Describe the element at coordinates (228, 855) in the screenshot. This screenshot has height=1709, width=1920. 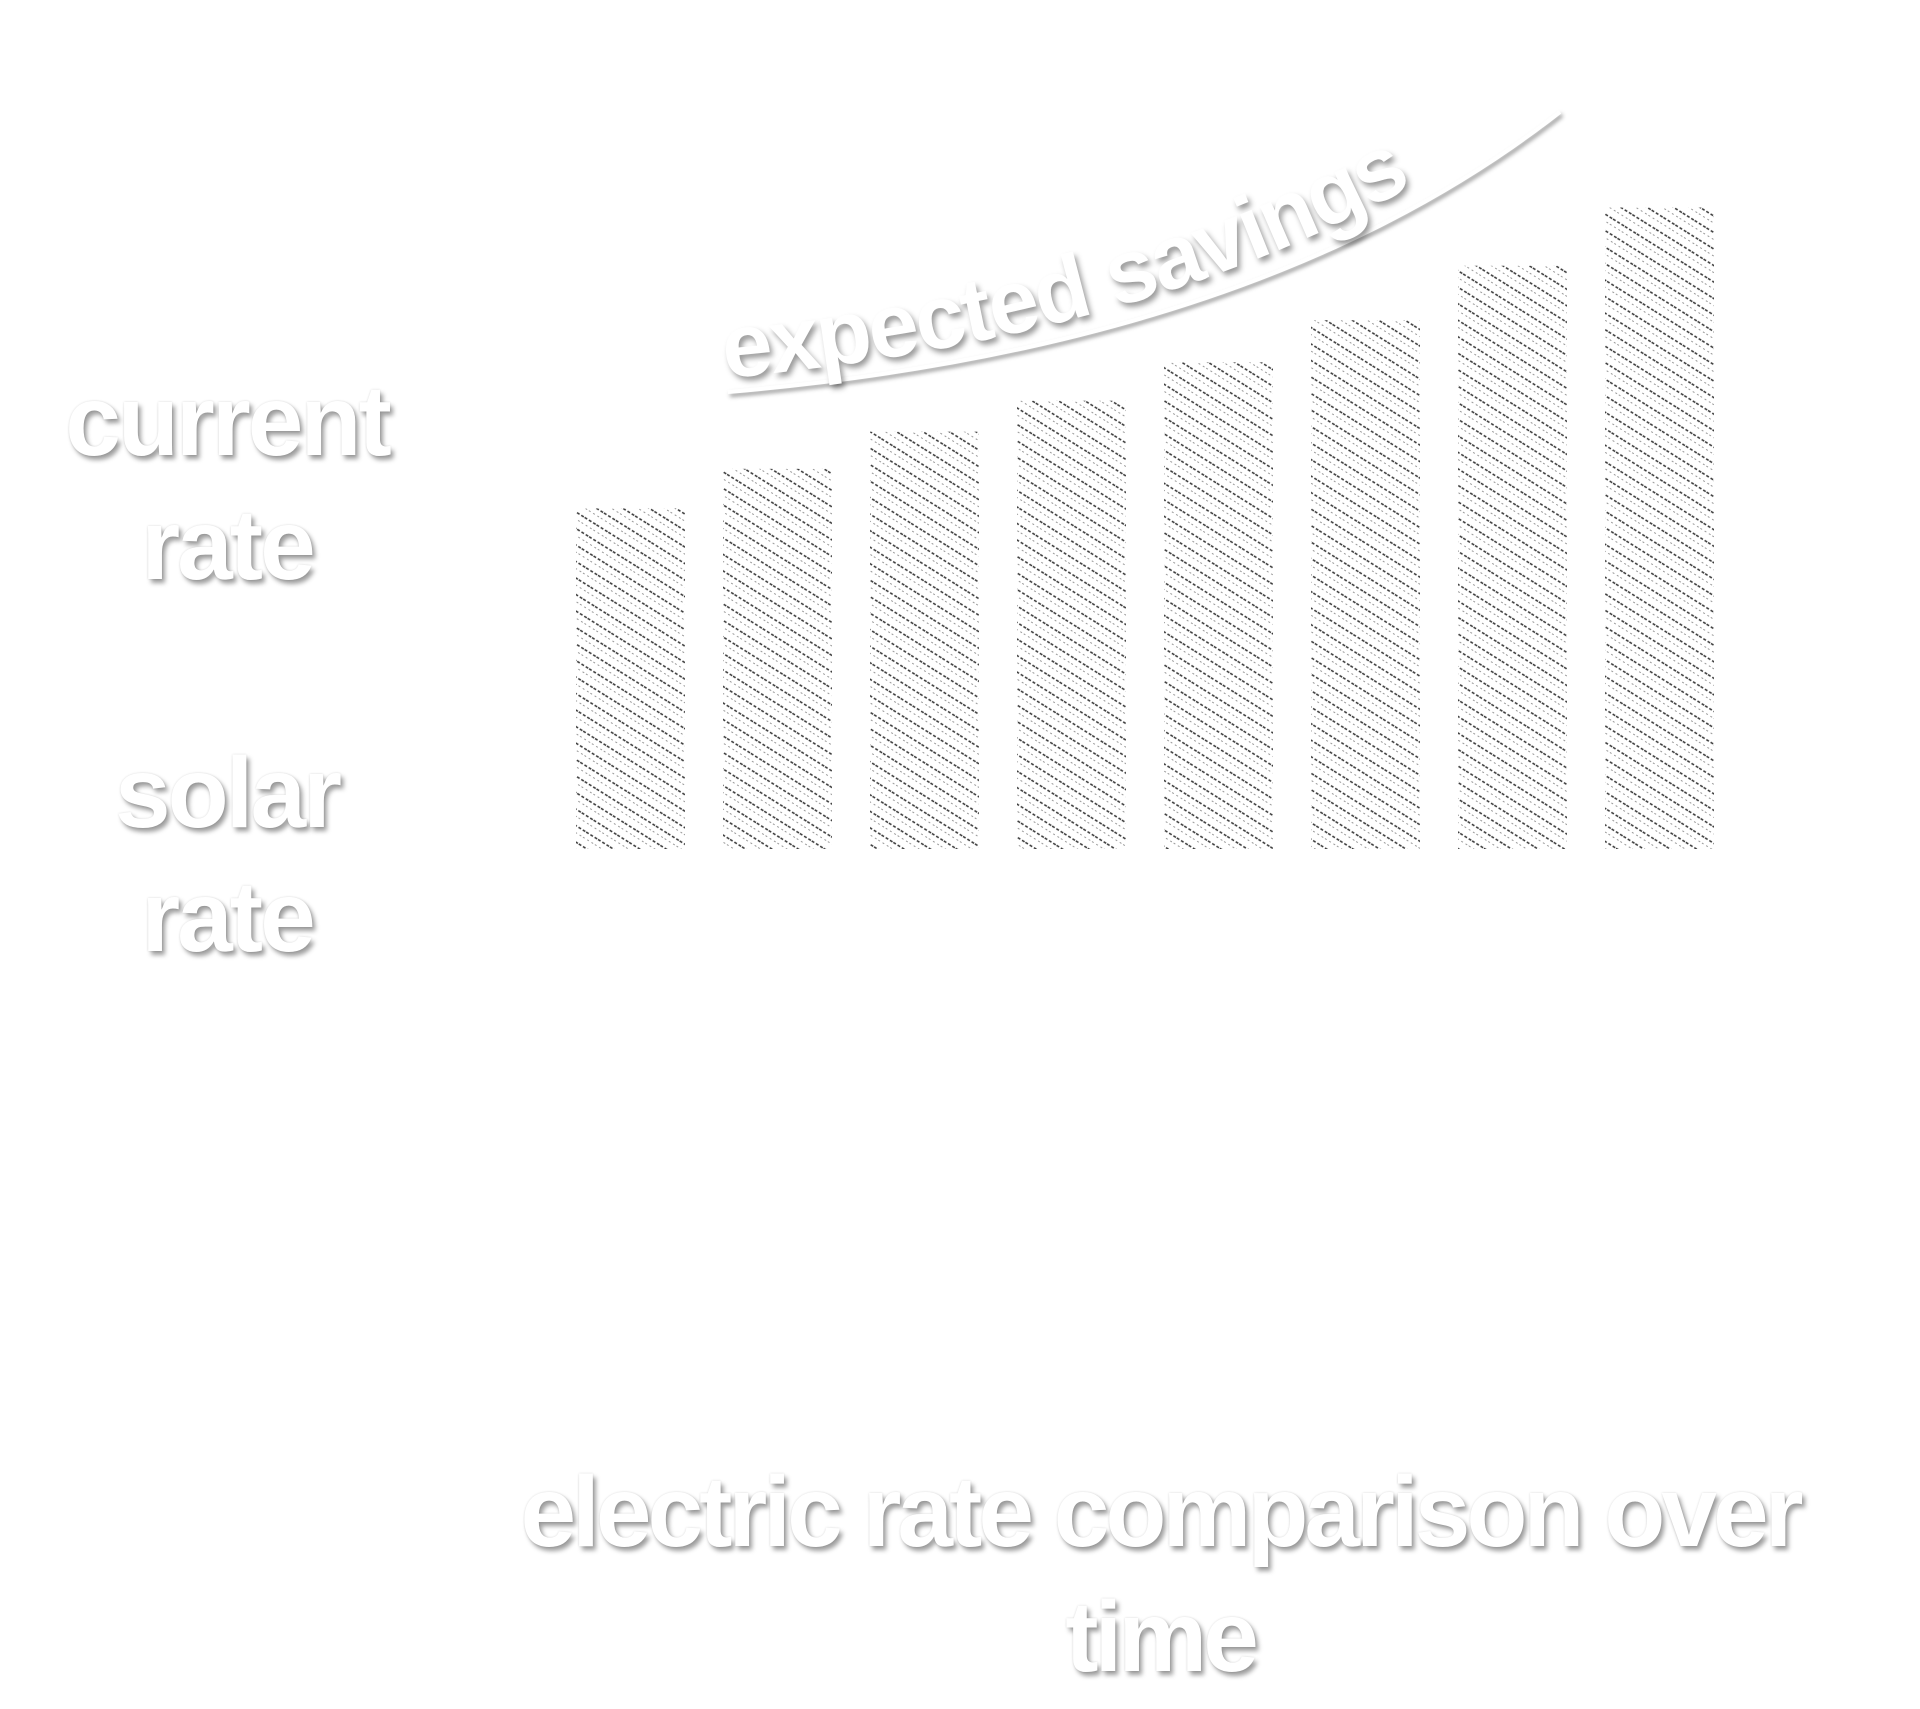
I see `solar-rate-label: solar rate` at that location.